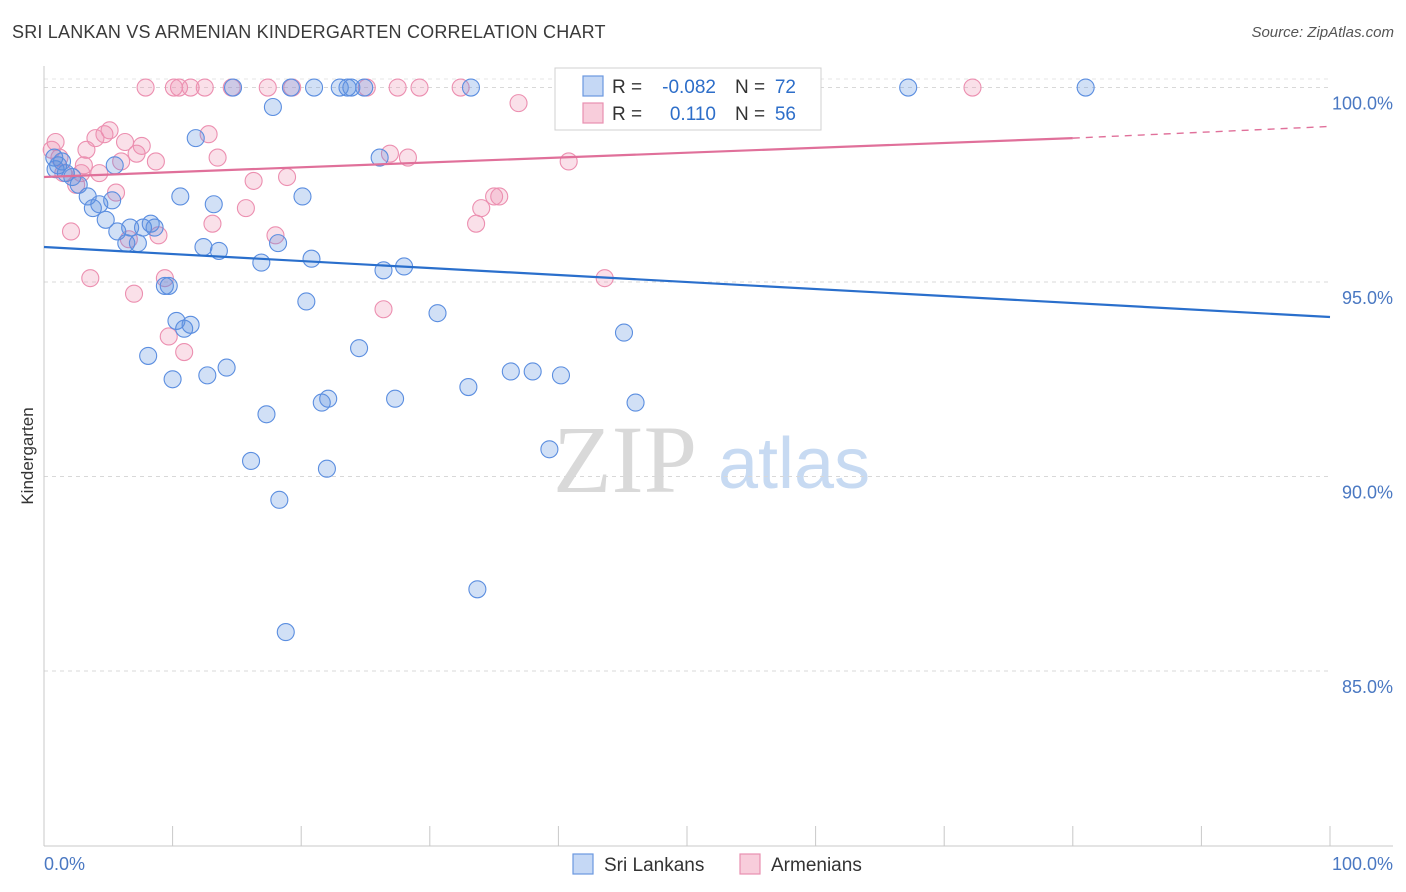  What do you see at coordinates (593, 86) in the screenshot?
I see `sri-lankans-swatch` at bounding box center [593, 86].